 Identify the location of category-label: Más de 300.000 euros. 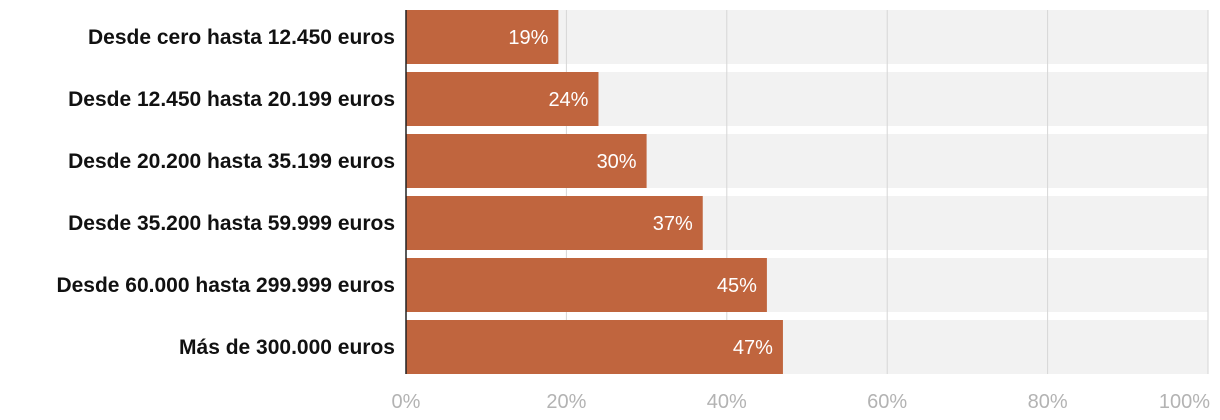
(287, 347).